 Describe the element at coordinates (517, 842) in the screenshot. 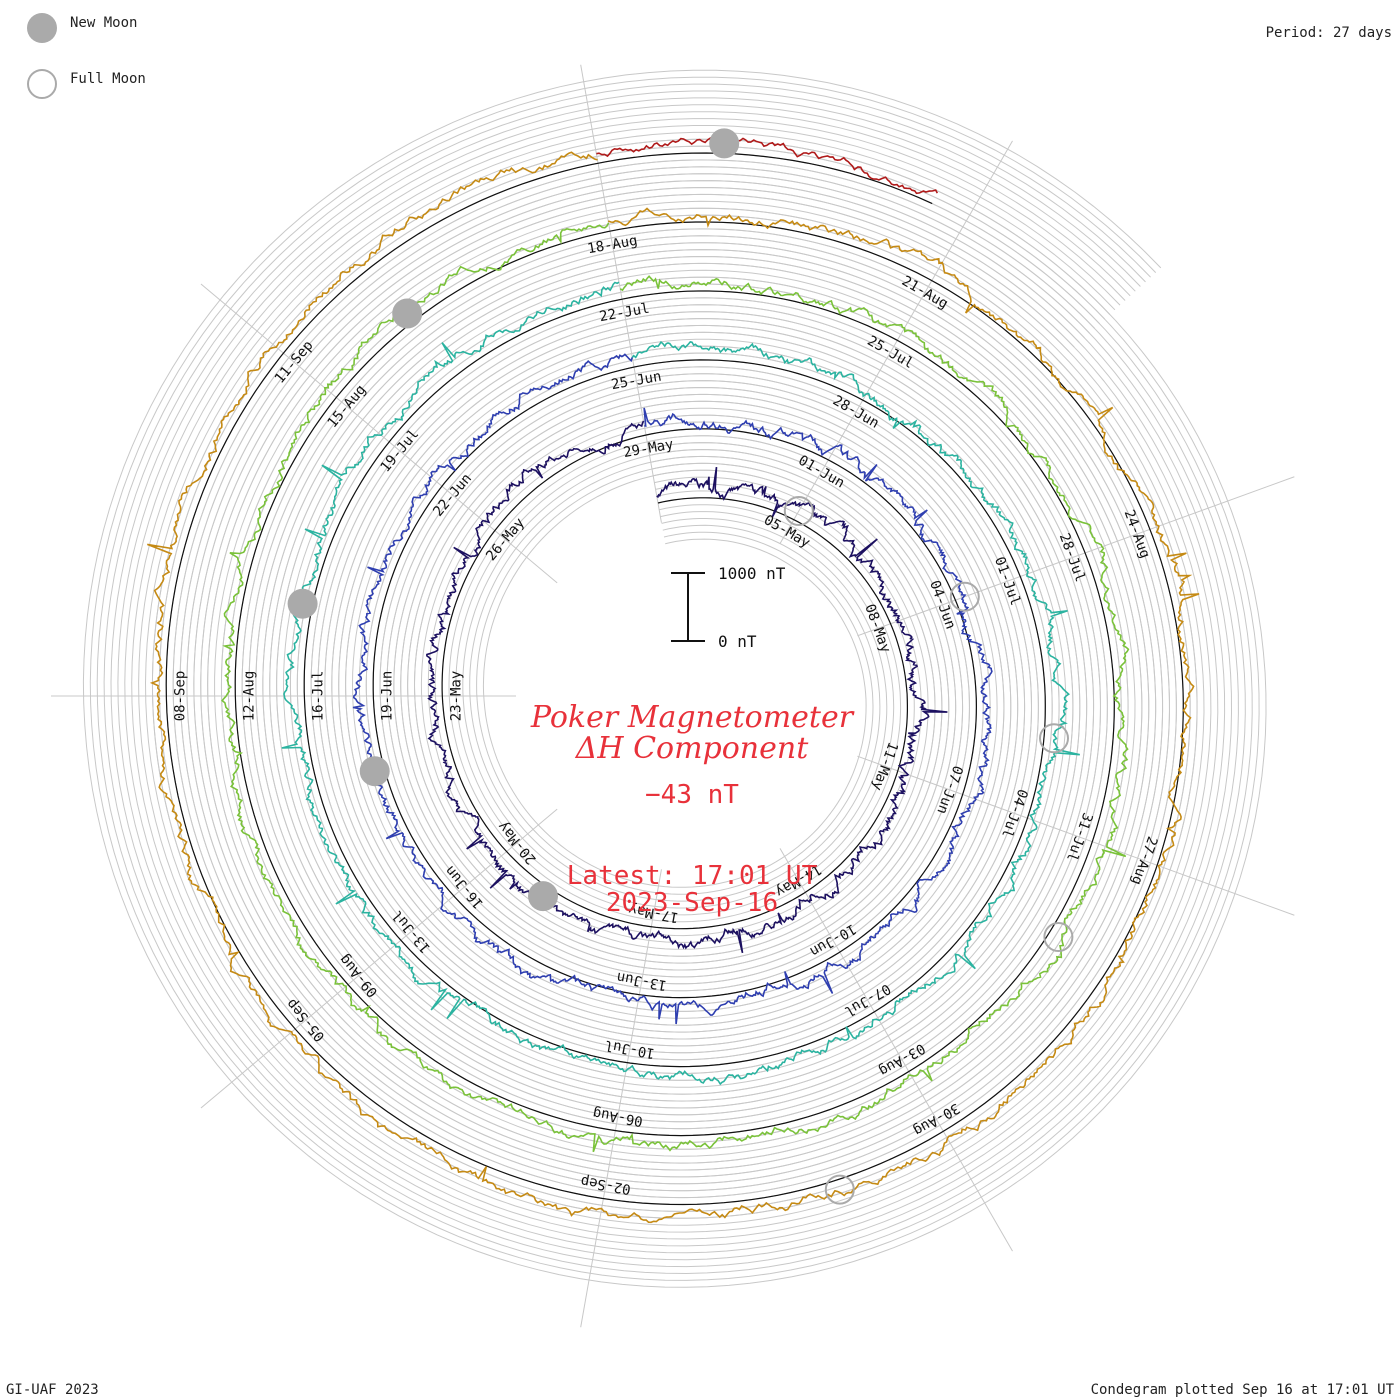

I see `date-tick-label: 20-May` at that location.